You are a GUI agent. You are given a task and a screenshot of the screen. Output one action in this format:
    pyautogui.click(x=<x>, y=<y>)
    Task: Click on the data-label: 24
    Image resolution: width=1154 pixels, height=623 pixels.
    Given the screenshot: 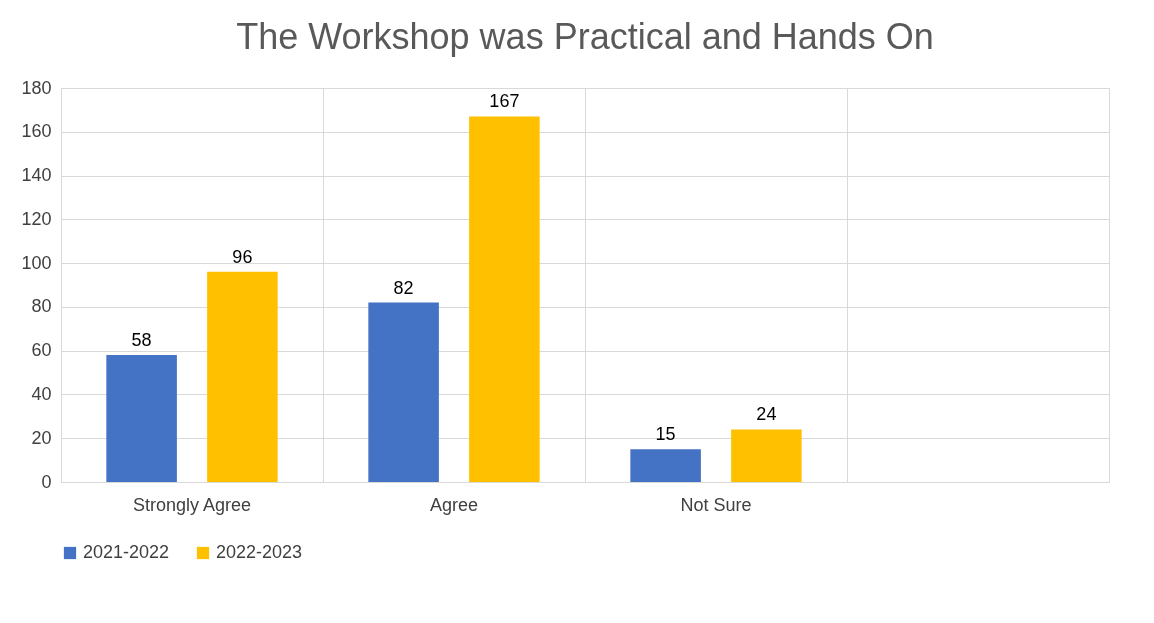 What is the action you would take?
    pyautogui.click(x=766, y=414)
    